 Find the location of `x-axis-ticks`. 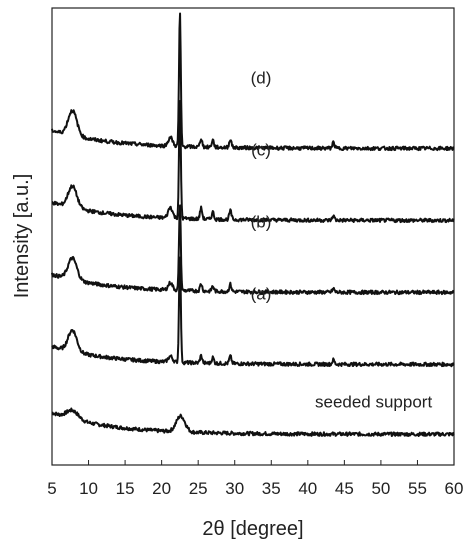

x-axis-ticks is located at coordinates (253, 462).